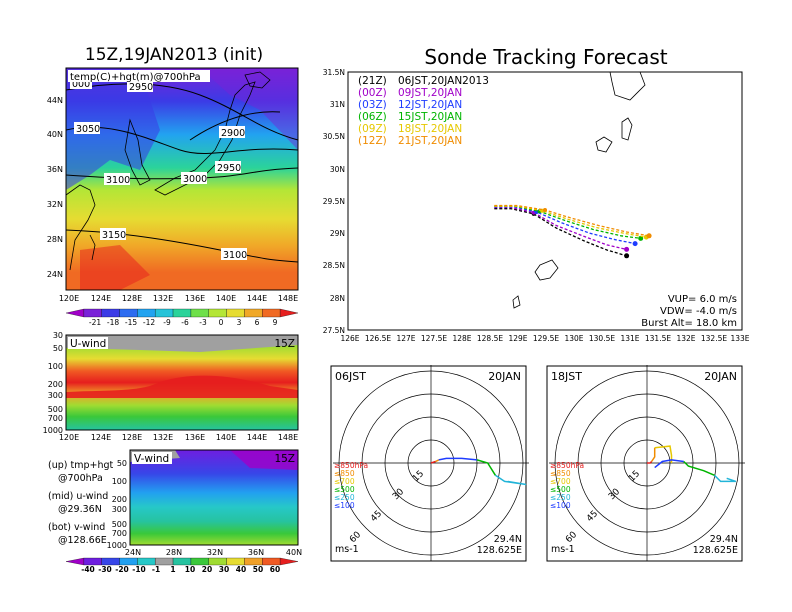 The width and height of the screenshot is (792, 612). What do you see at coordinates (195, 437) in the screenshot?
I see `uwind-lon-4: 136E` at bounding box center [195, 437].